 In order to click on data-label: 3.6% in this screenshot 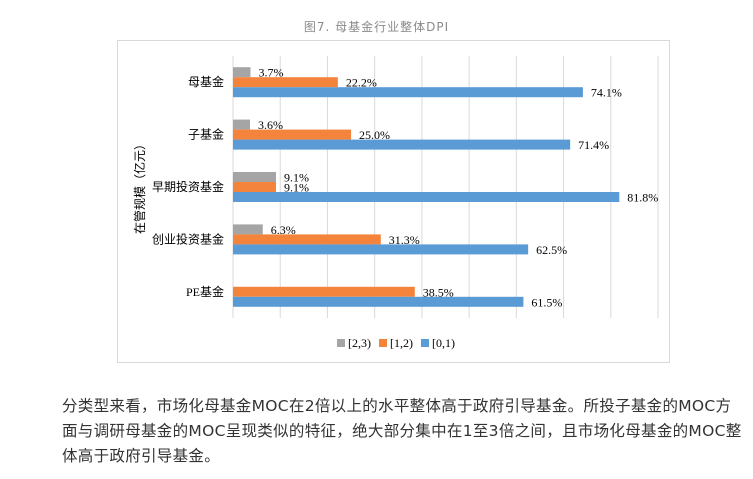, I will do `click(270, 125)`.